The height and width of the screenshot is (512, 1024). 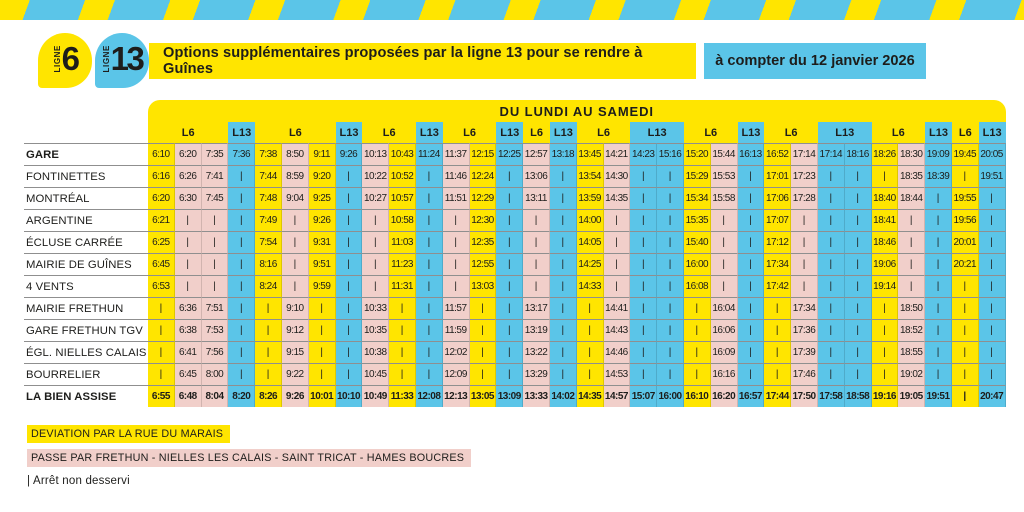 What do you see at coordinates (992, 154) in the screenshot?
I see `time-cell: 20:05` at bounding box center [992, 154].